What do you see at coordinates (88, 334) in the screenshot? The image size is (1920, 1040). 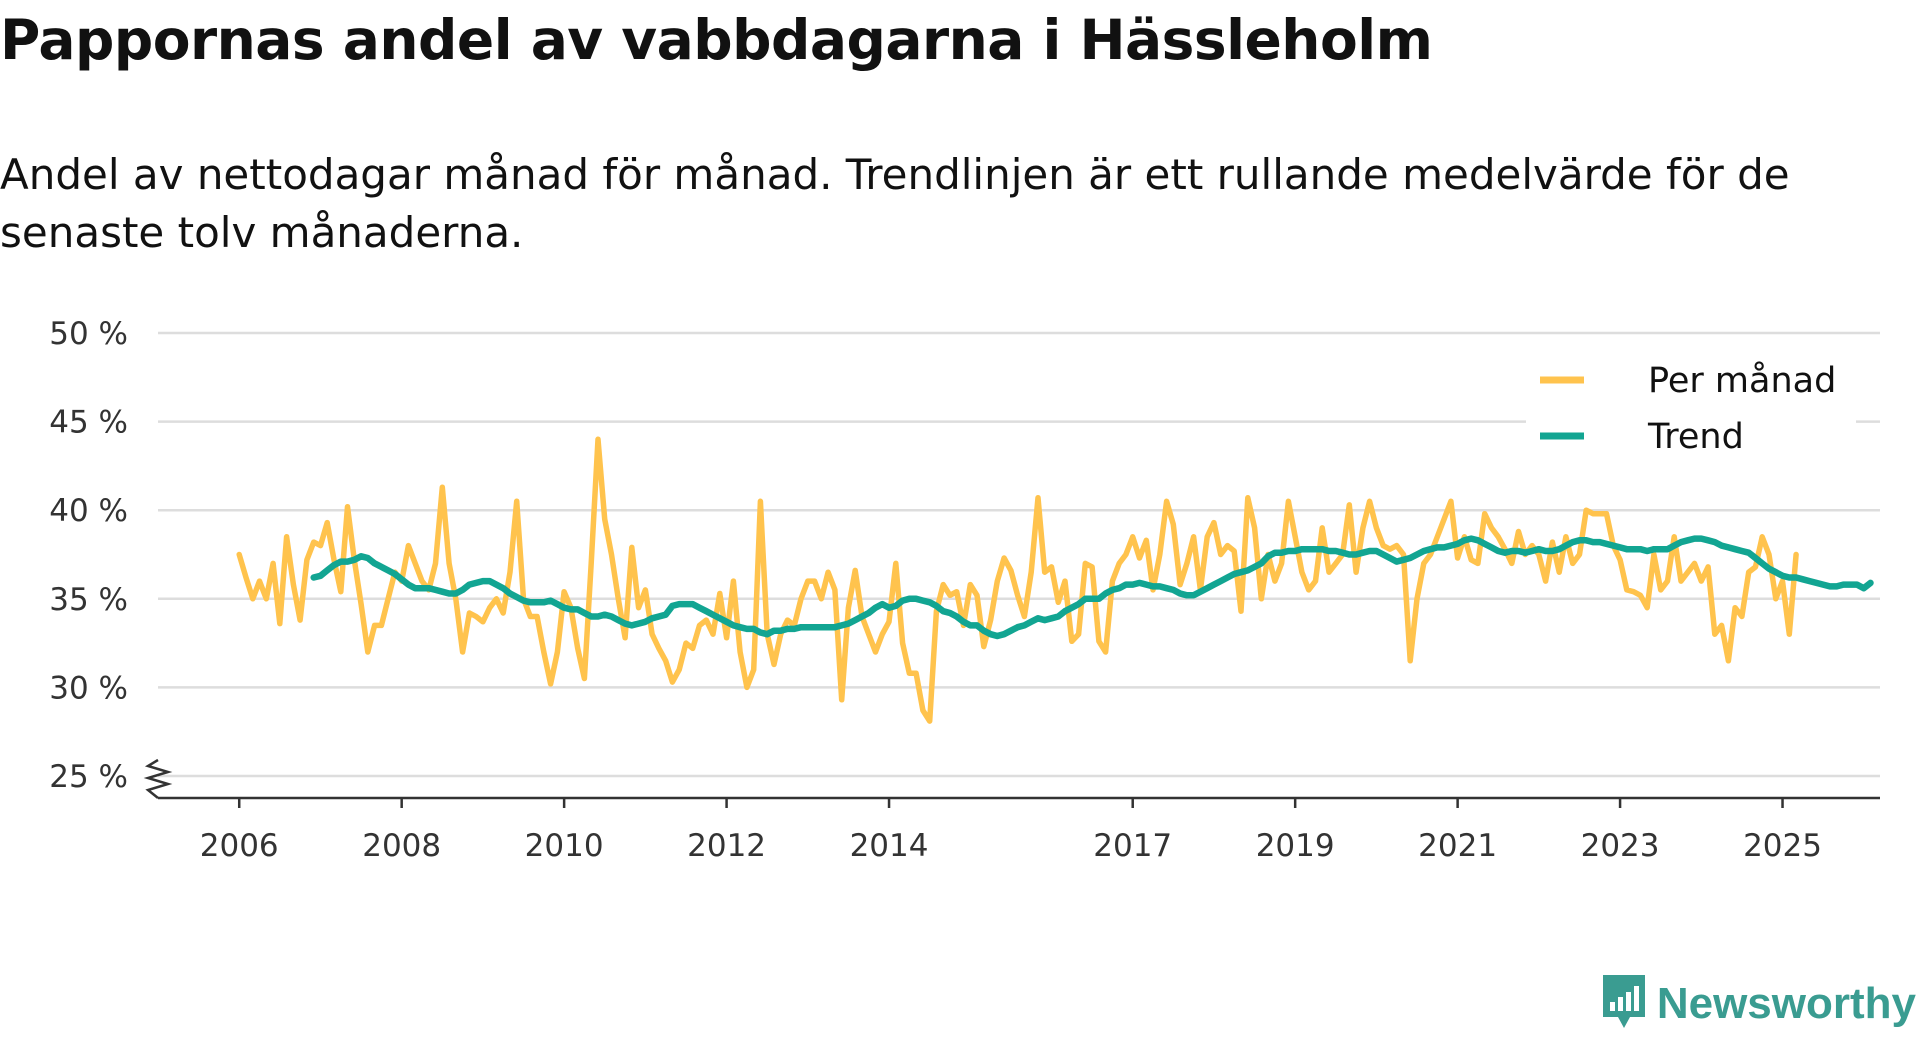 I see `y-tick-label: 50 %` at bounding box center [88, 334].